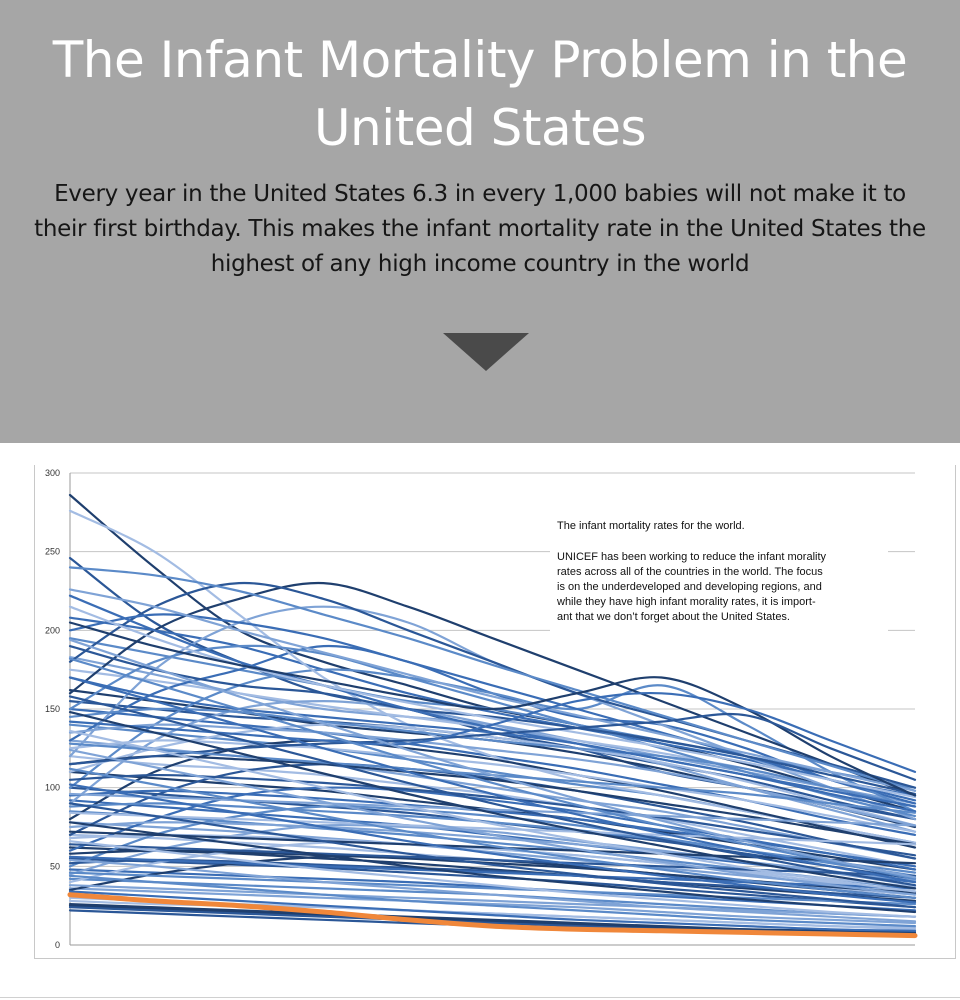  Describe the element at coordinates (52, 788) in the screenshot. I see `y-tick-label: 100` at that location.